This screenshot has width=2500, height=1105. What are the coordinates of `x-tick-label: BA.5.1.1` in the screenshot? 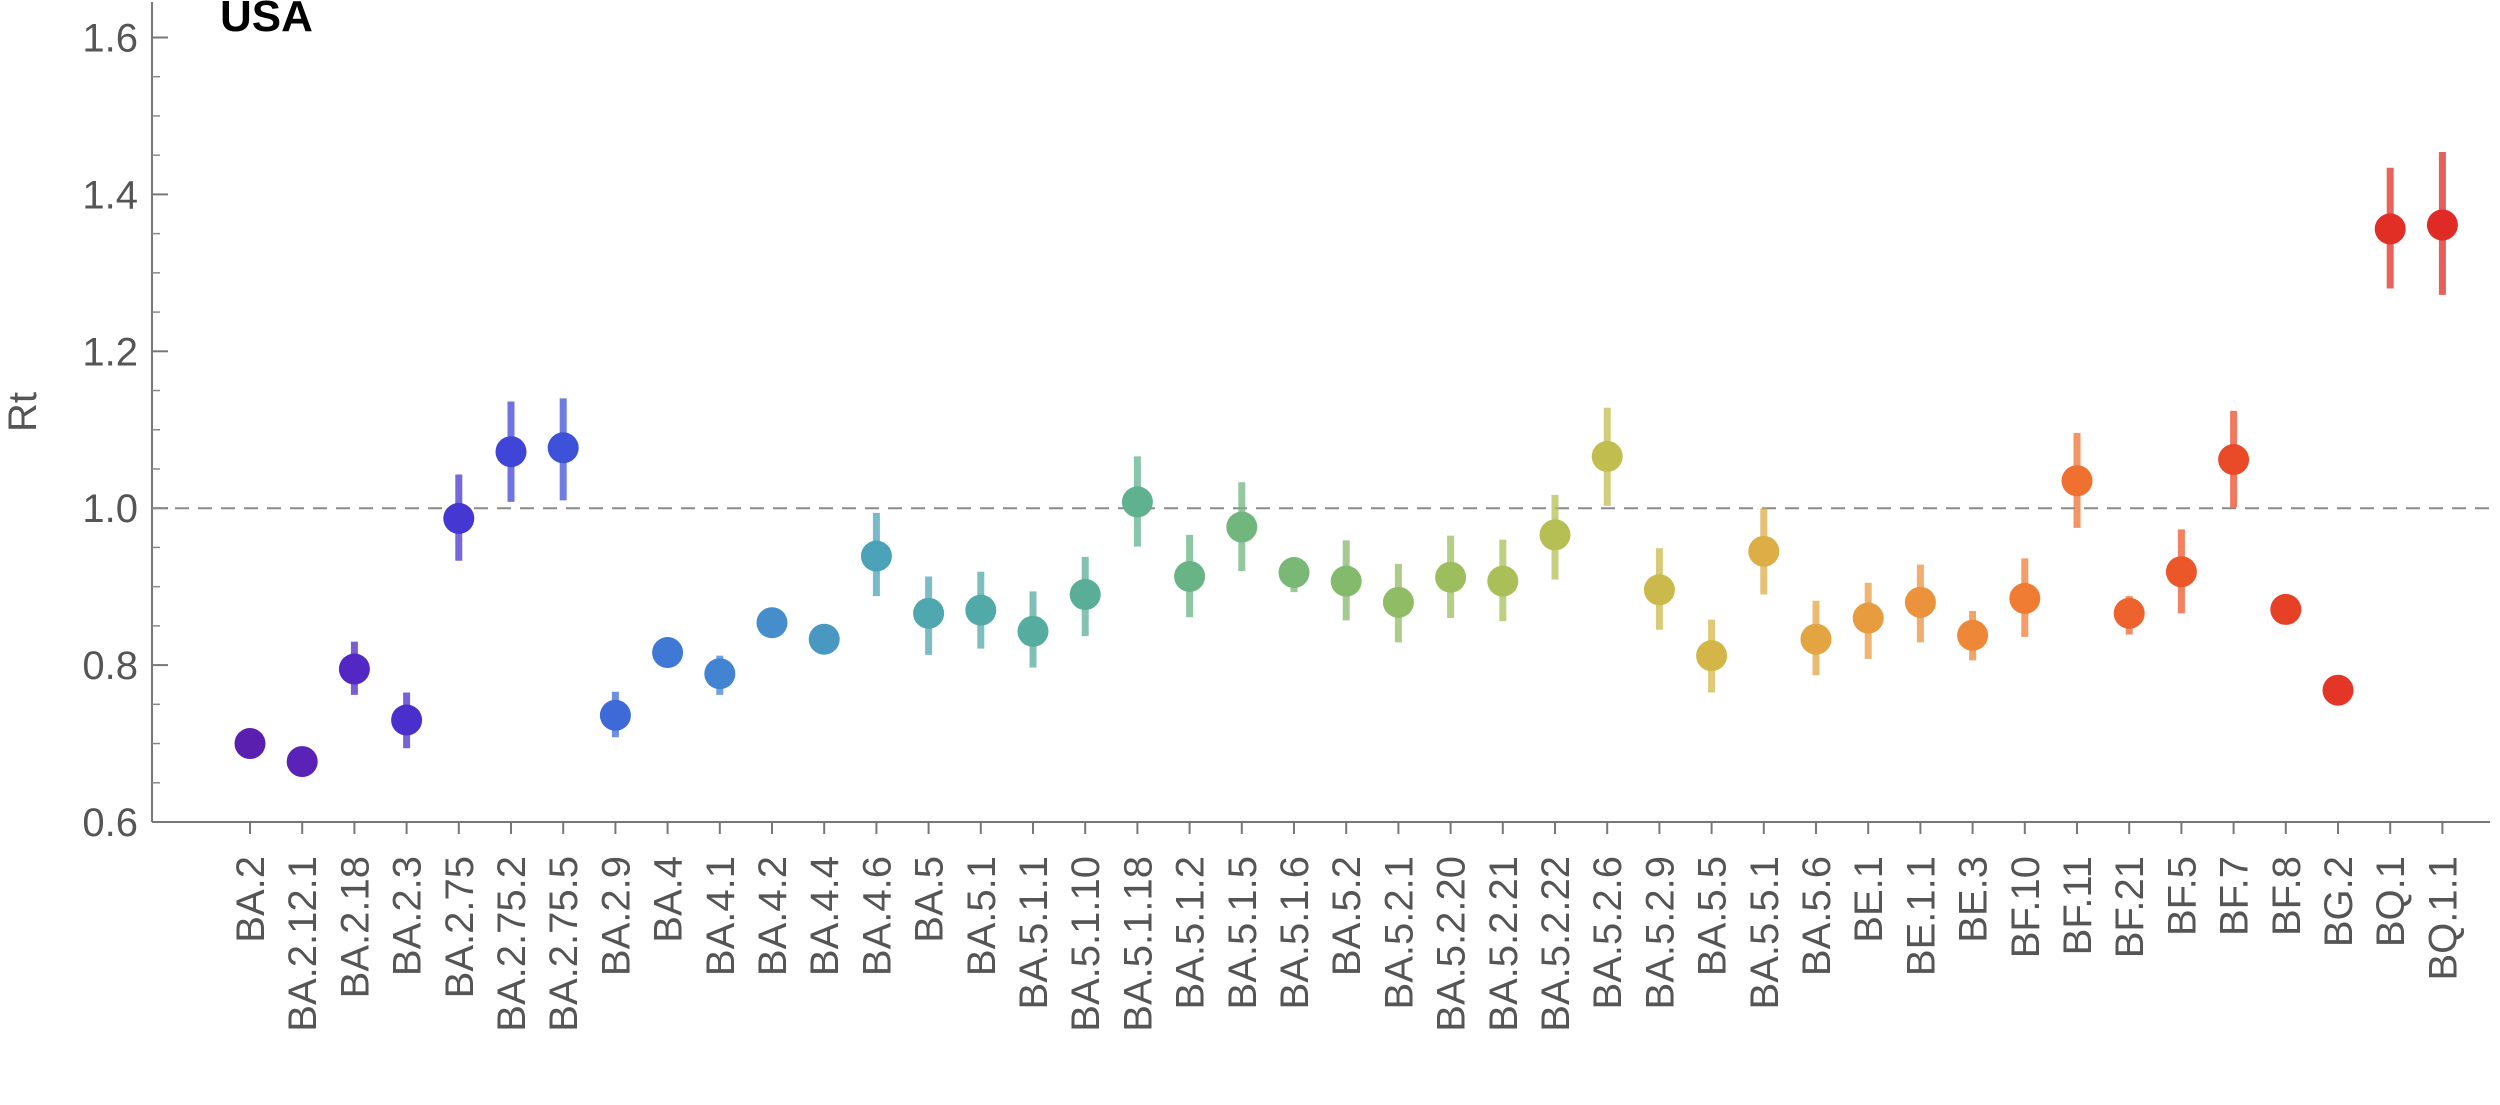 It's located at (1034, 932).